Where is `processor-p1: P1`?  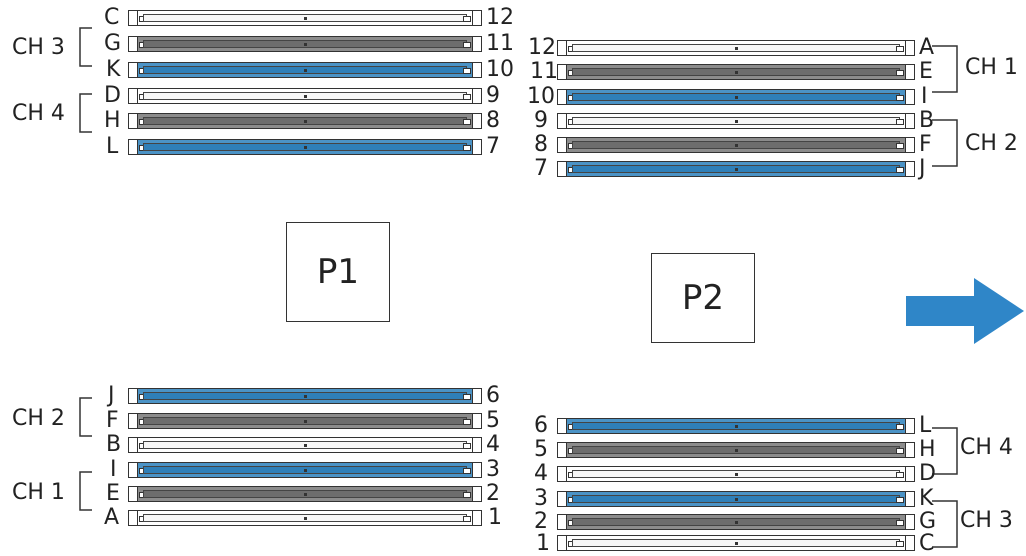 processor-p1: P1 is located at coordinates (338, 272).